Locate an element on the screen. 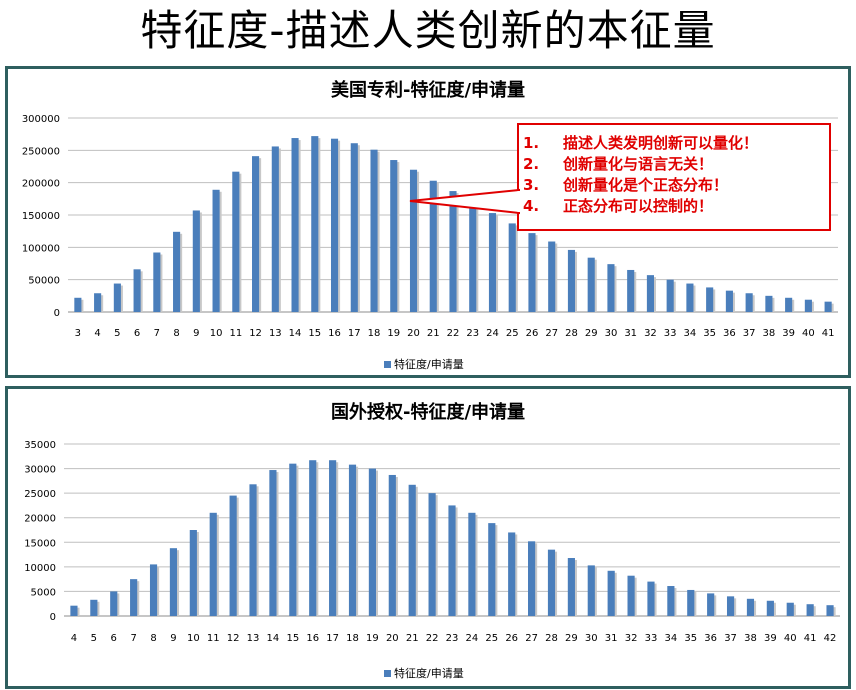 The height and width of the screenshot is (690, 856). x-tick-label: 32 is located at coordinates (631, 638).